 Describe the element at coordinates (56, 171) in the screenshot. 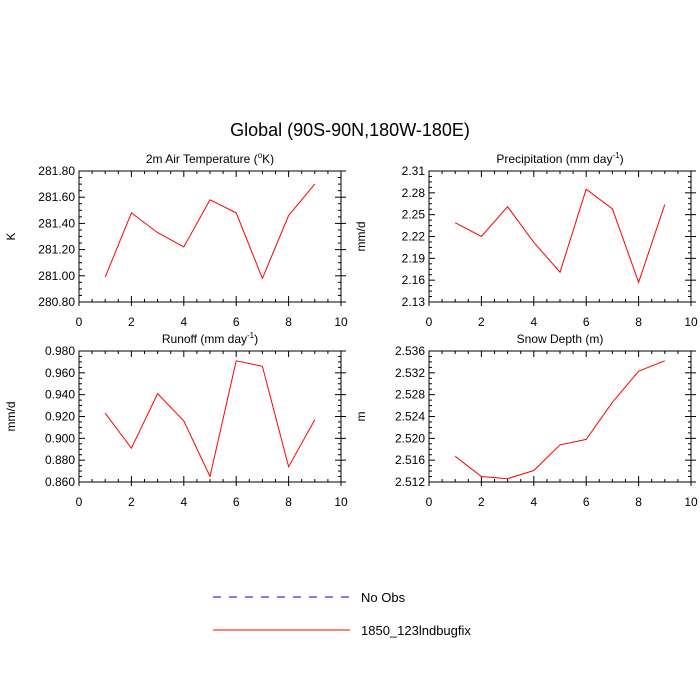

I see `y-tick-label: 281.80` at that location.